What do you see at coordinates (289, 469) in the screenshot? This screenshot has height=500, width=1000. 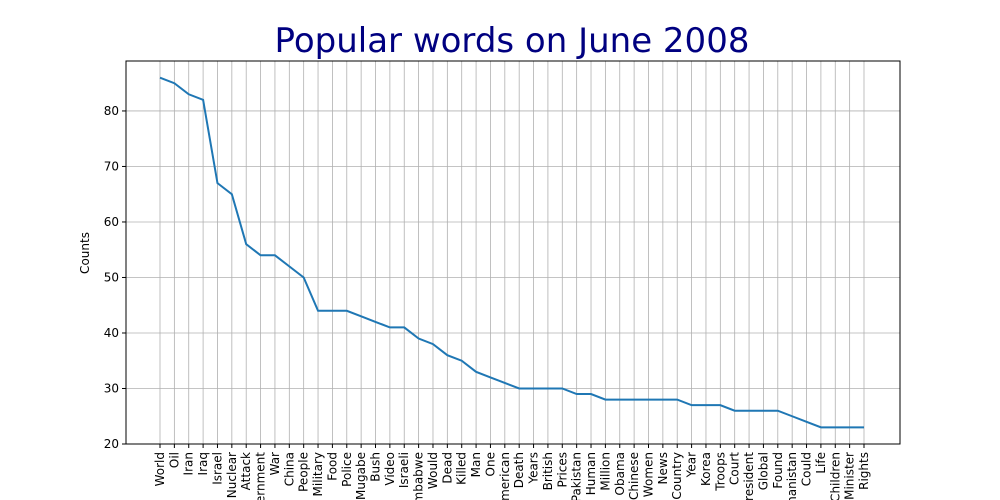 I see `x-tick-label: China` at bounding box center [289, 469].